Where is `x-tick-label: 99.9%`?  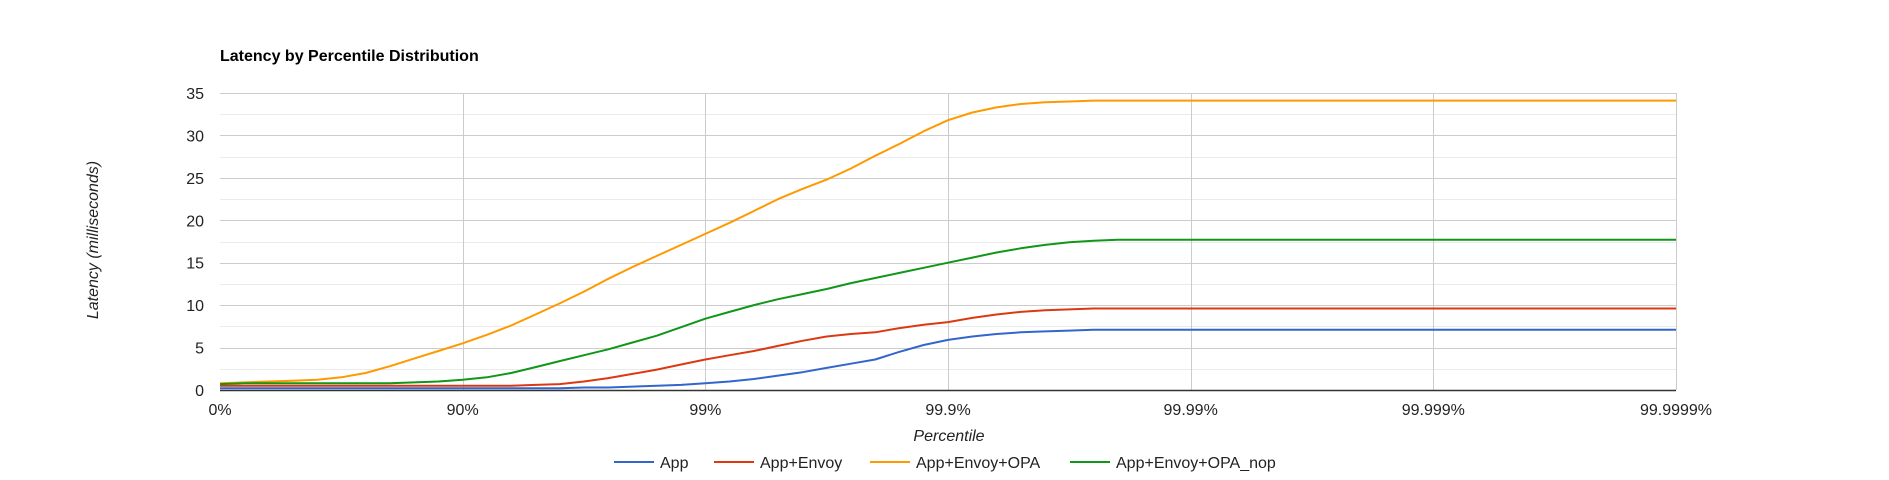 x-tick-label: 99.9% is located at coordinates (947, 410).